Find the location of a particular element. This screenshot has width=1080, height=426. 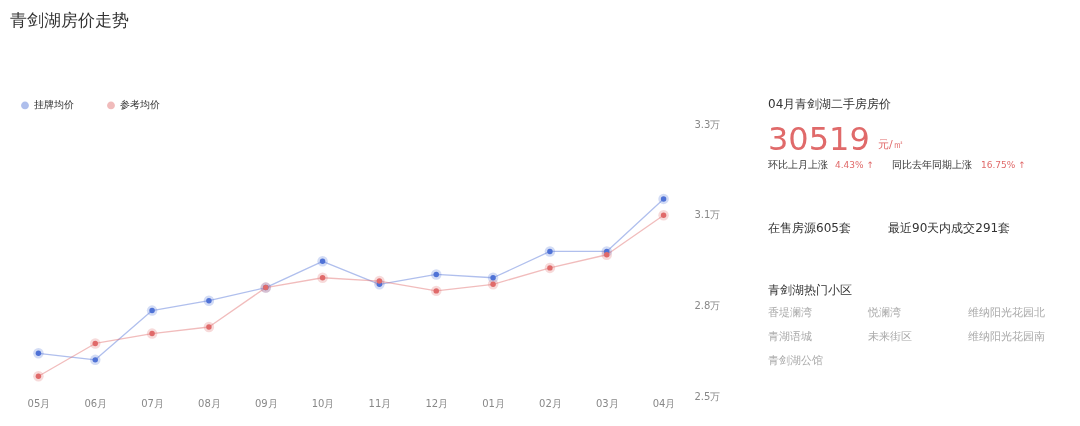

y-tick-label: 3.3万 is located at coordinates (707, 124).